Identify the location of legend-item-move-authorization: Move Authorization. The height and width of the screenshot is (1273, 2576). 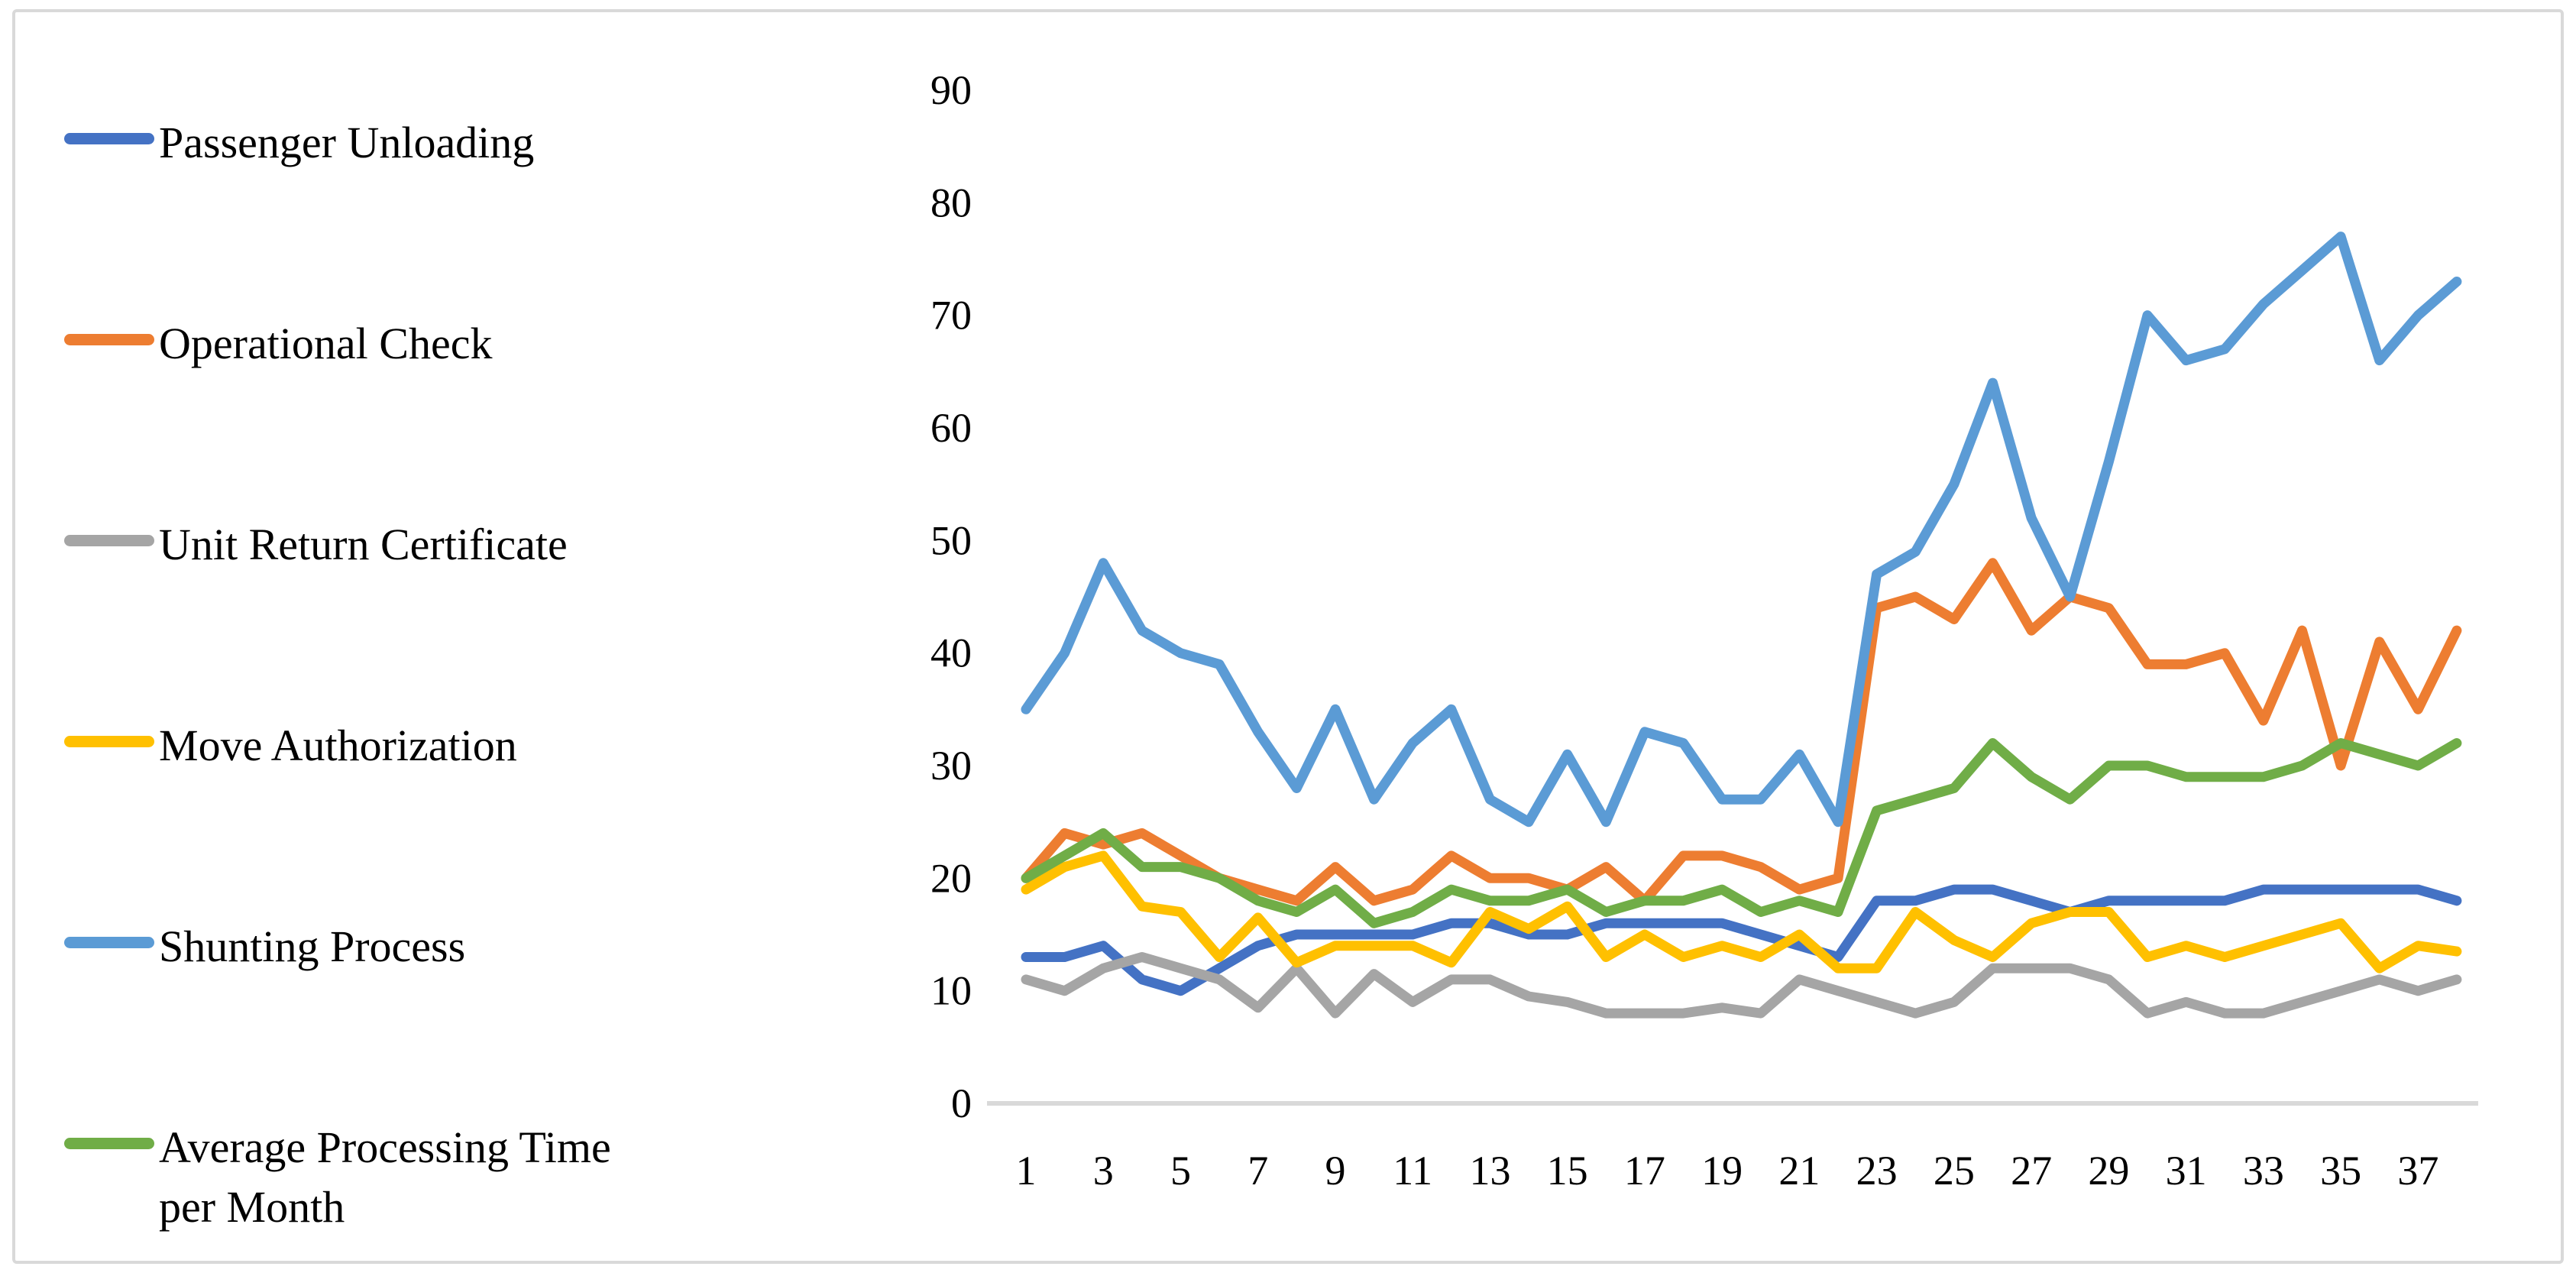
(503, 817).